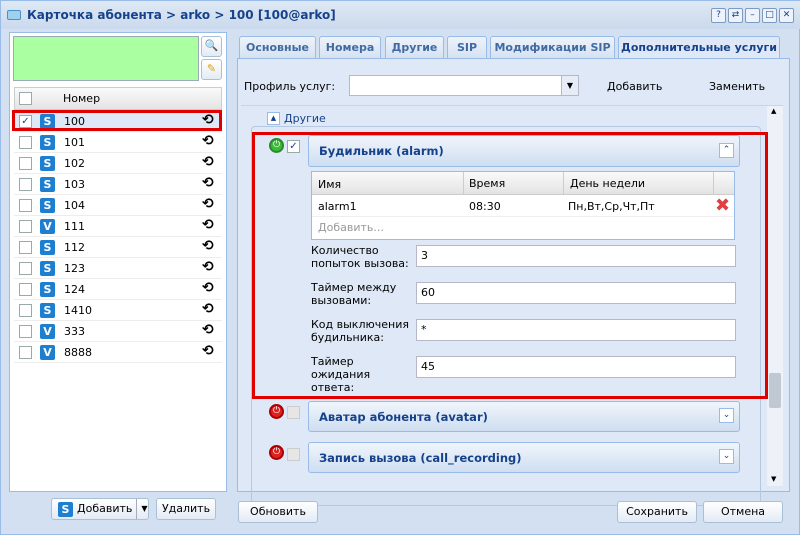 This screenshot has height=535, width=800. I want to click on scroll-up-icon: ▲, so click(774, 111).